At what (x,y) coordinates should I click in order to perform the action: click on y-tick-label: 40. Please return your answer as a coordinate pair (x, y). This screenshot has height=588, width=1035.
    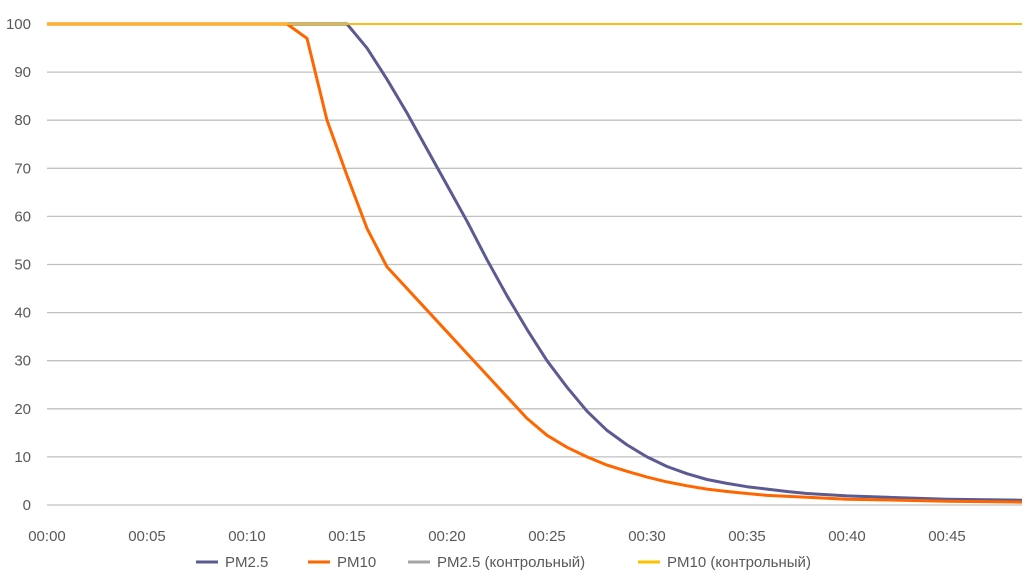
    Looking at the image, I should click on (22, 313).